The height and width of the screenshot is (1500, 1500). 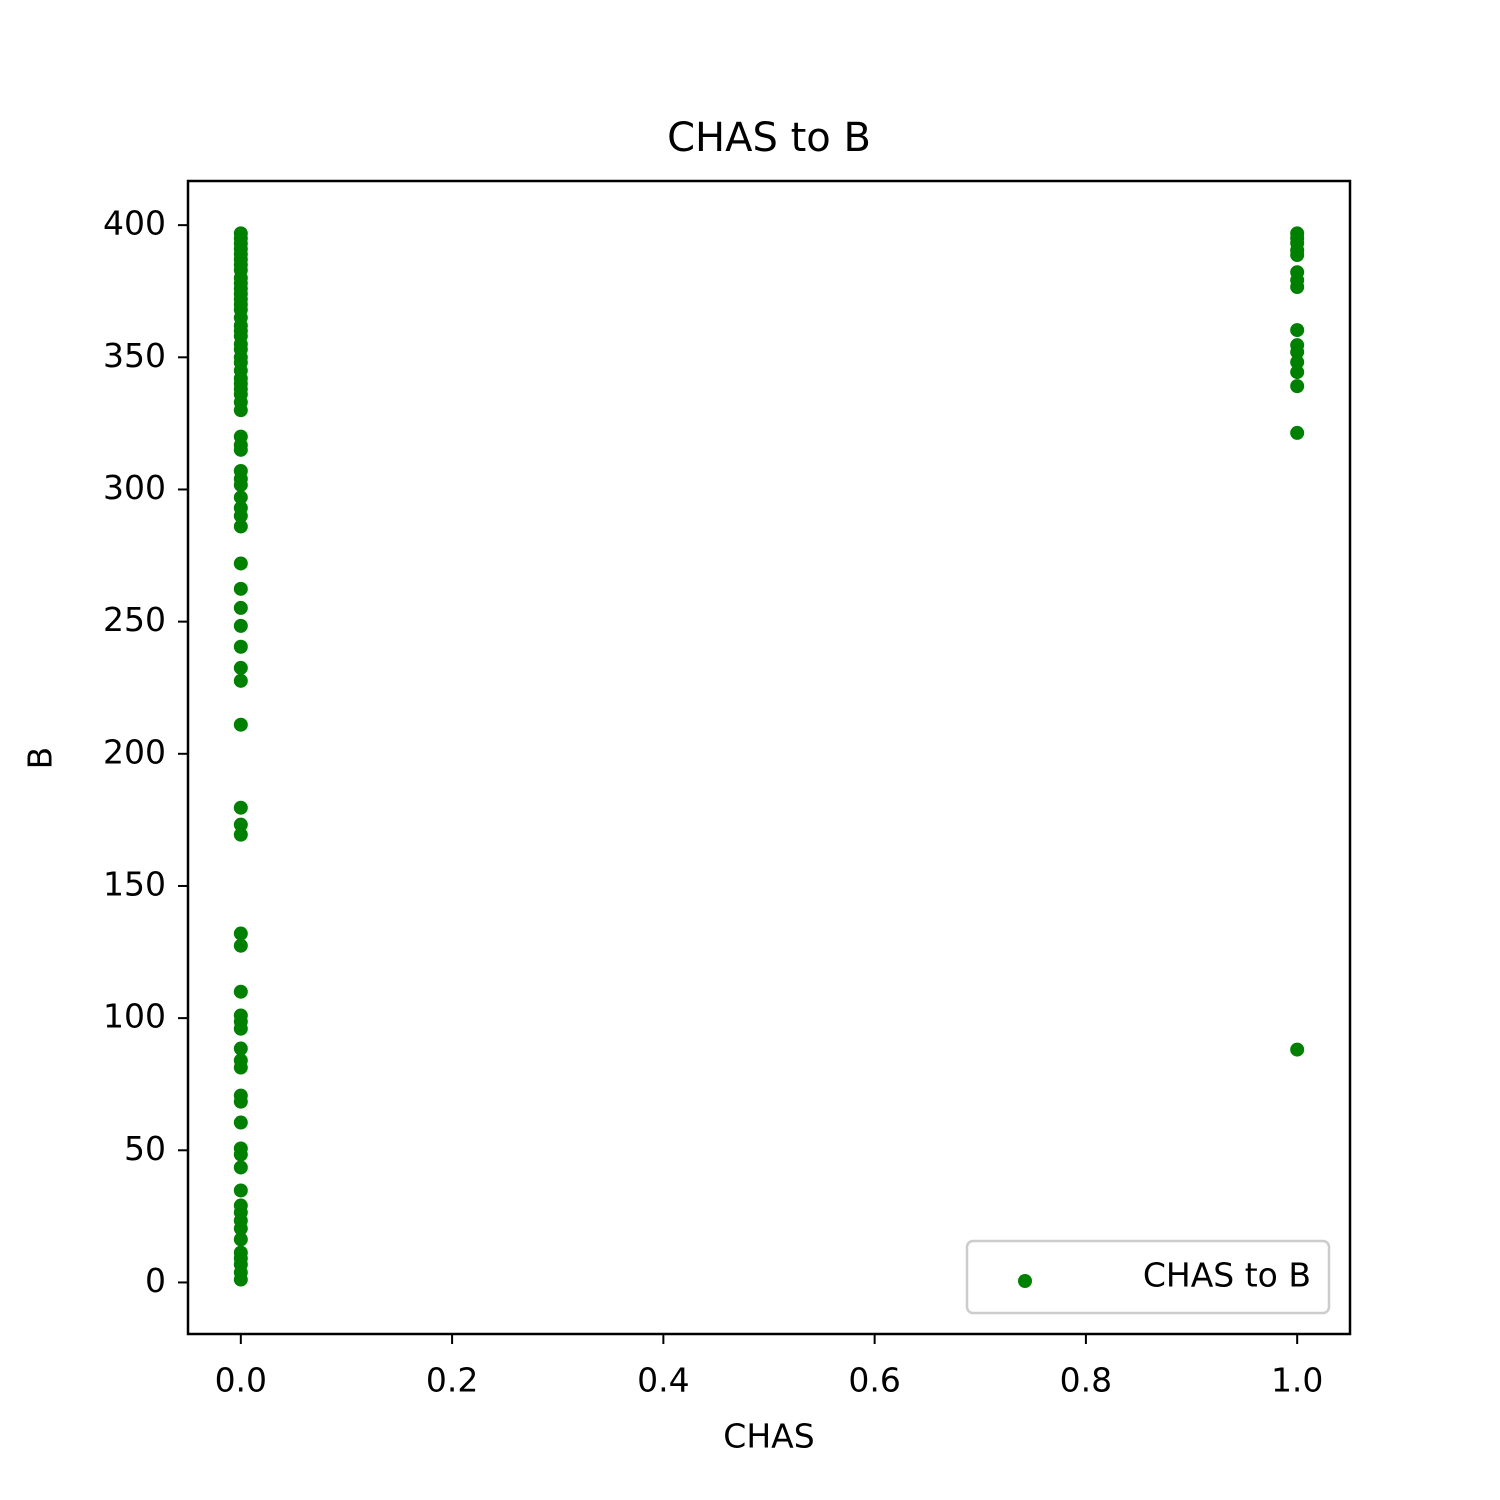 What do you see at coordinates (155, 1280) in the screenshot?
I see `y-tick-label: 0` at bounding box center [155, 1280].